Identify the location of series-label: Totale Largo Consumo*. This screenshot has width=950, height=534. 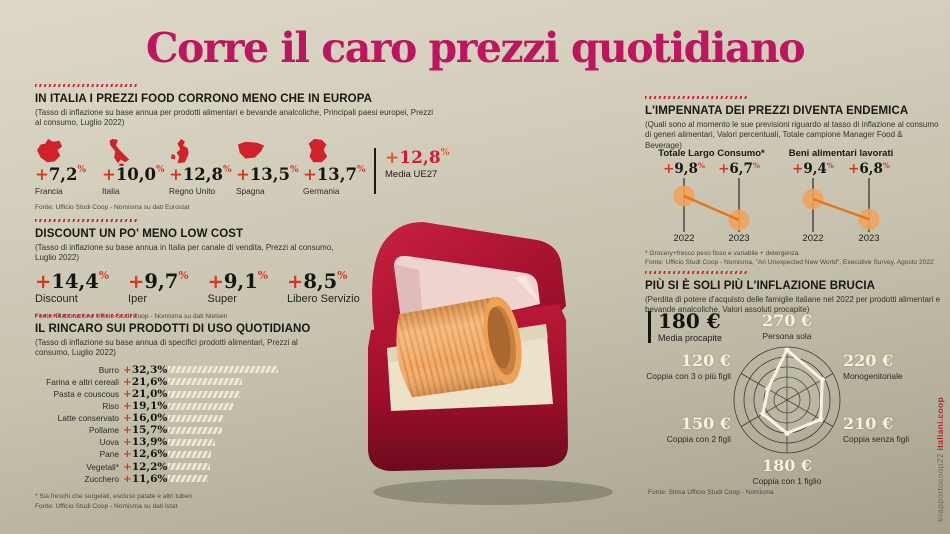
(711, 153).